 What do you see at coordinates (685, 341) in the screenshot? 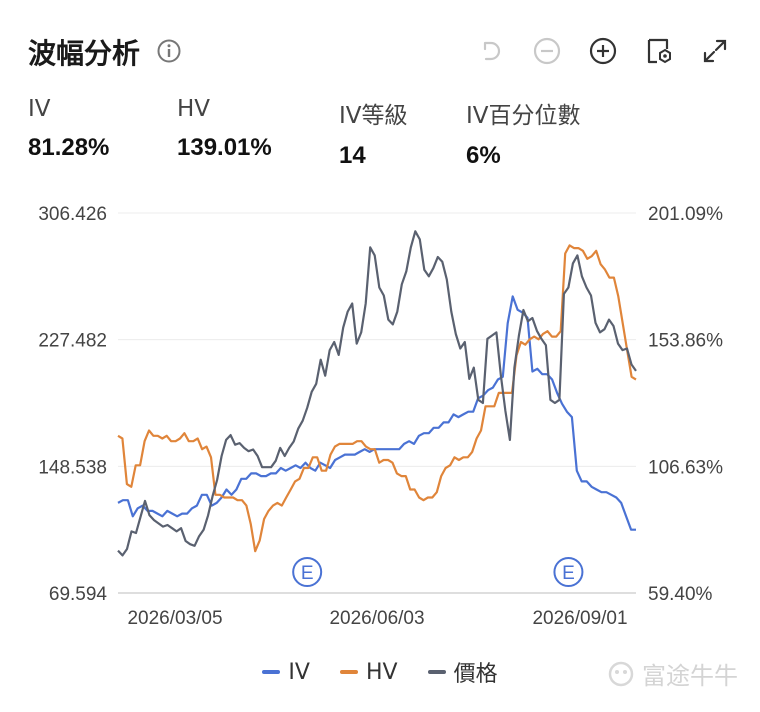
I see `right-axis-tick: 153.86%` at bounding box center [685, 341].